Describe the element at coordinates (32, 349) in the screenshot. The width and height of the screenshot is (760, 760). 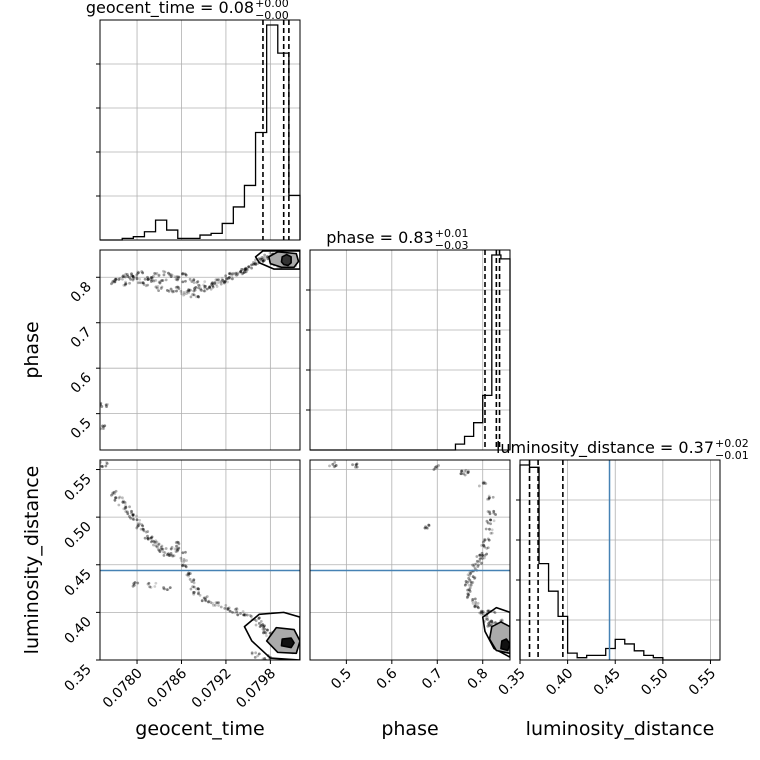
I see `y-axis-label-phase: phase` at that location.